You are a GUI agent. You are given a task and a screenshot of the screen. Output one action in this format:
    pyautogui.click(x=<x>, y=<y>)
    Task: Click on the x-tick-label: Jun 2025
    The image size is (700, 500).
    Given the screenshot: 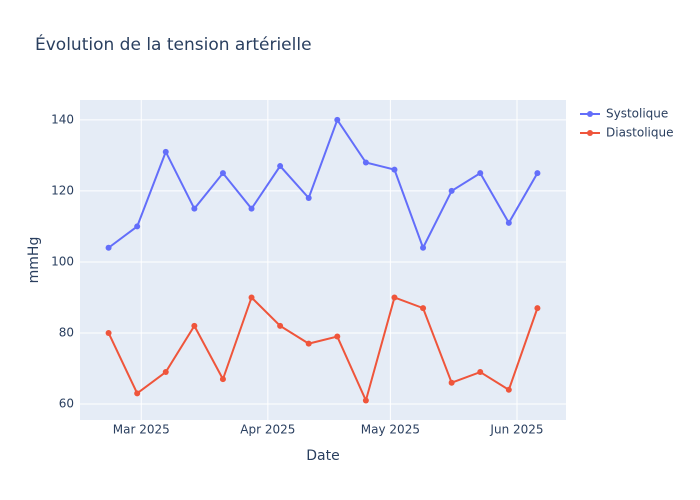 What is the action you would take?
    pyautogui.click(x=516, y=430)
    